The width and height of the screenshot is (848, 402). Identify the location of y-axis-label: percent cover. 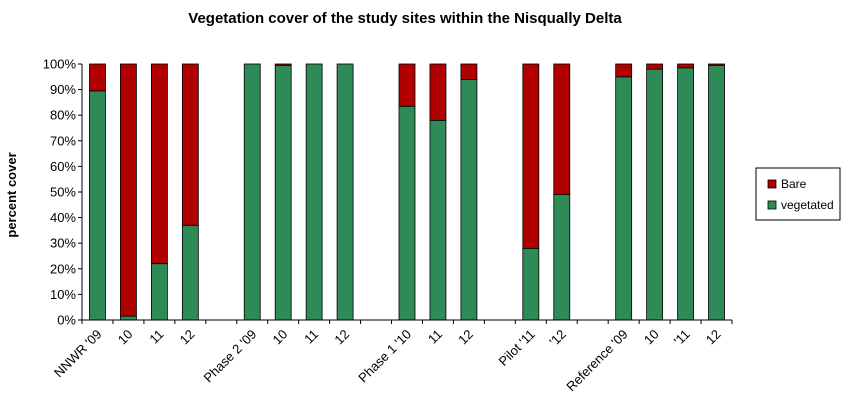
(11, 194).